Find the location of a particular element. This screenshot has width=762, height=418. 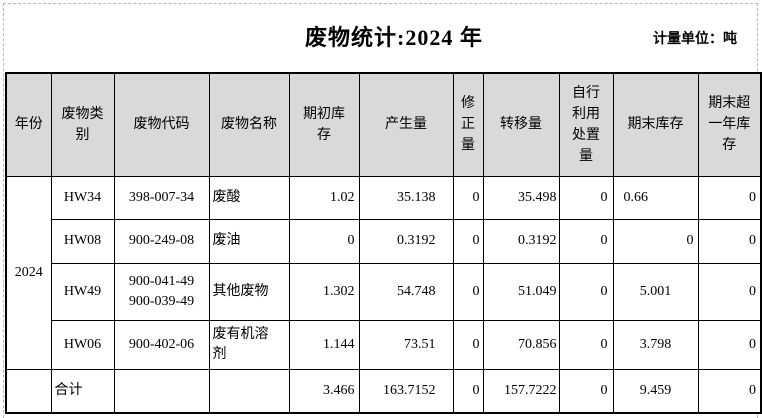

category-cell: HW06 is located at coordinates (82, 344).